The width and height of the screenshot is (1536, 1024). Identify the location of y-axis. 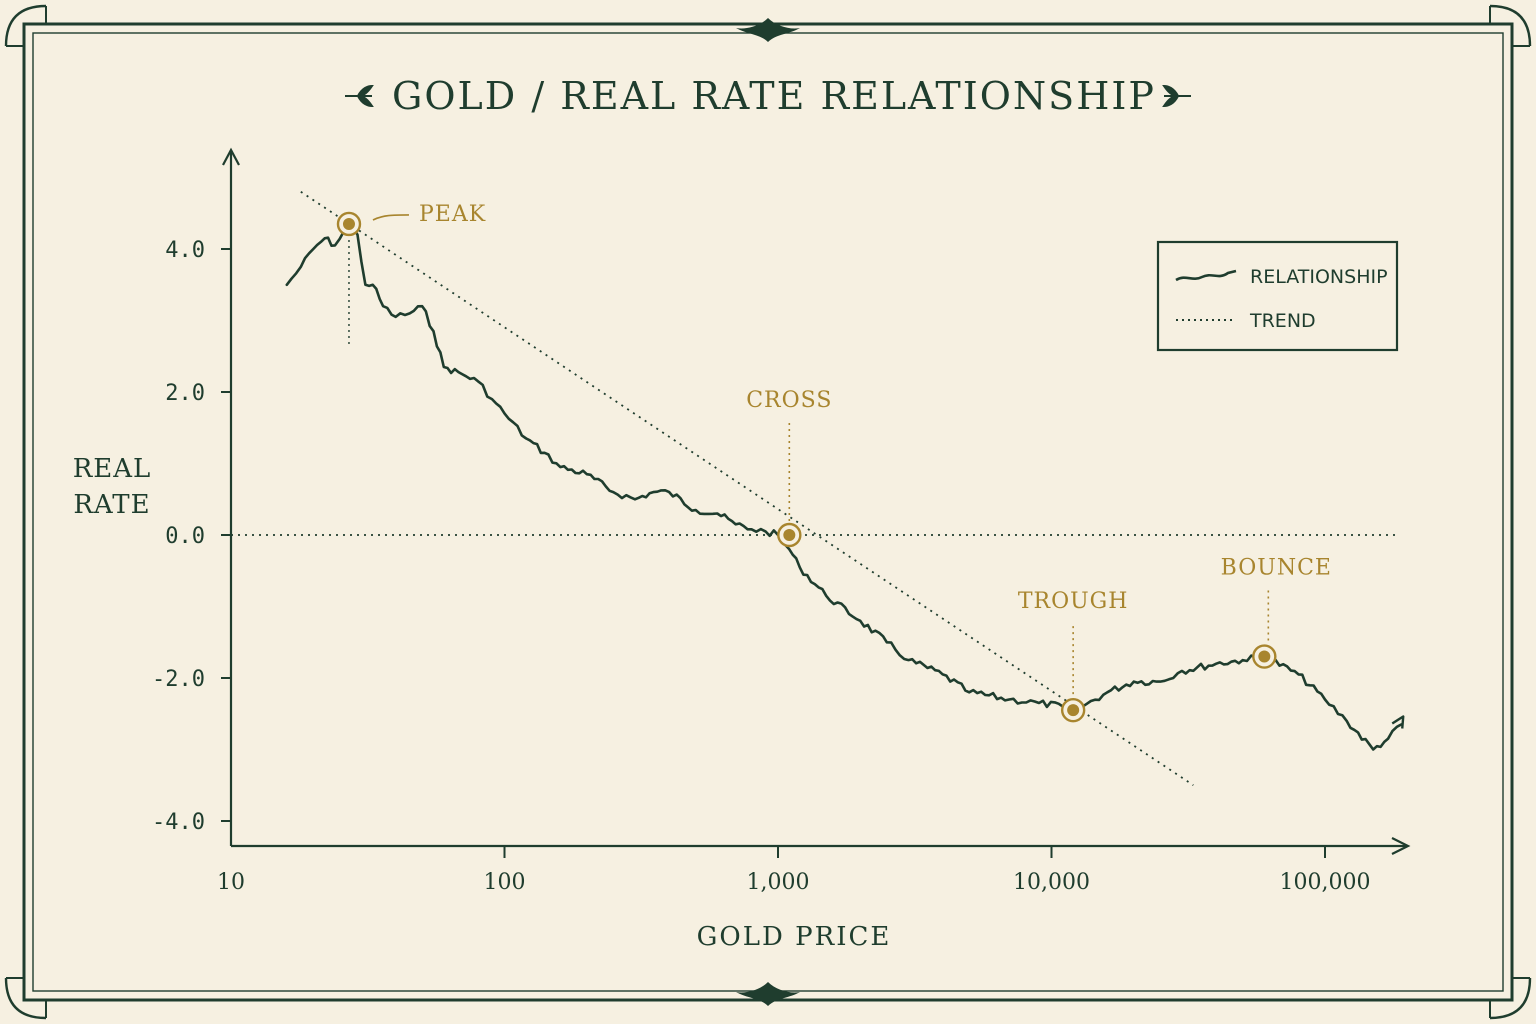
(231, 496).